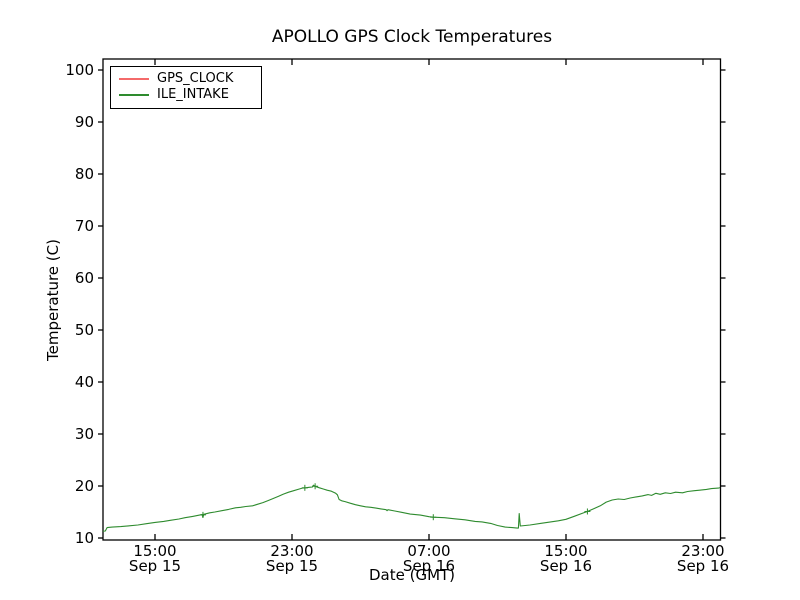 This screenshot has height=600, width=800. Describe the element at coordinates (84, 434) in the screenshot. I see `y-tick-label: 30` at that location.